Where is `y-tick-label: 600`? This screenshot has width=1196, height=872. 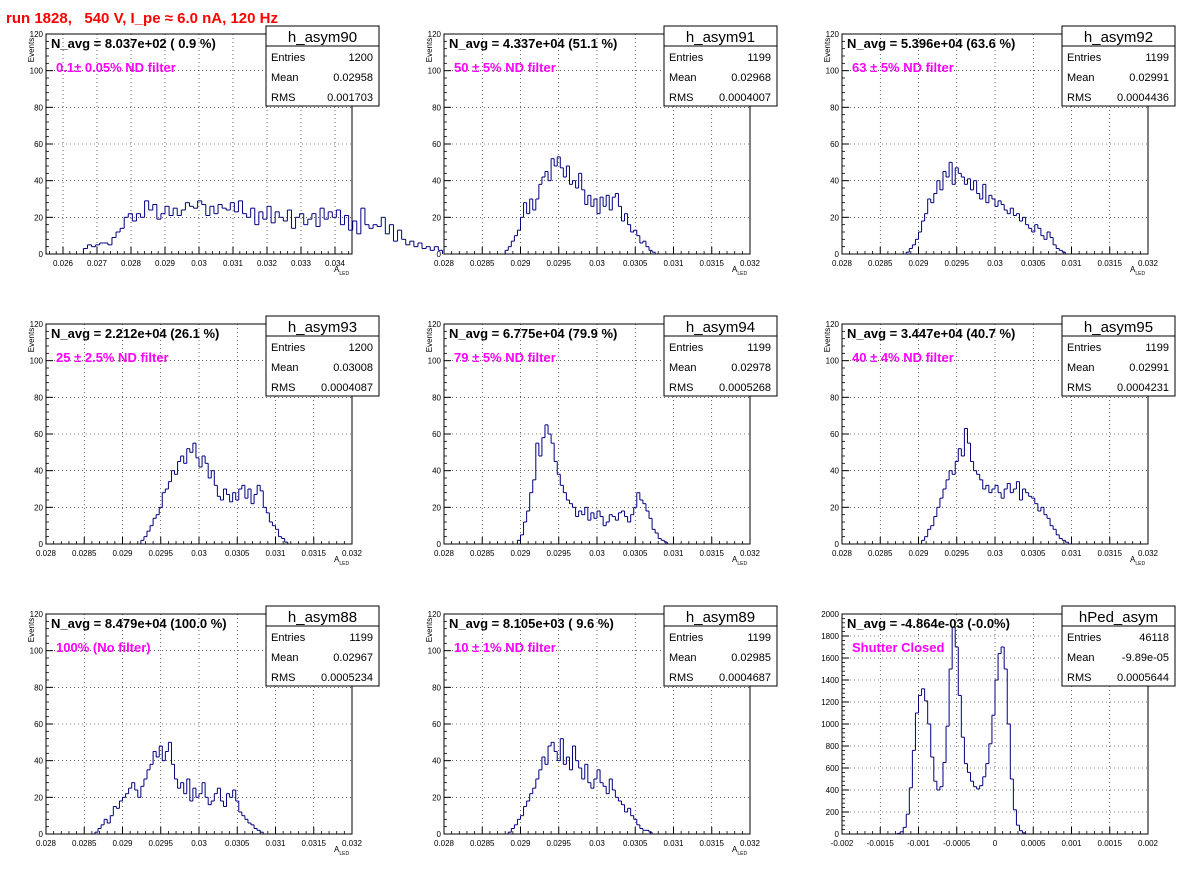 y-tick-label: 600 is located at coordinates (833, 768).